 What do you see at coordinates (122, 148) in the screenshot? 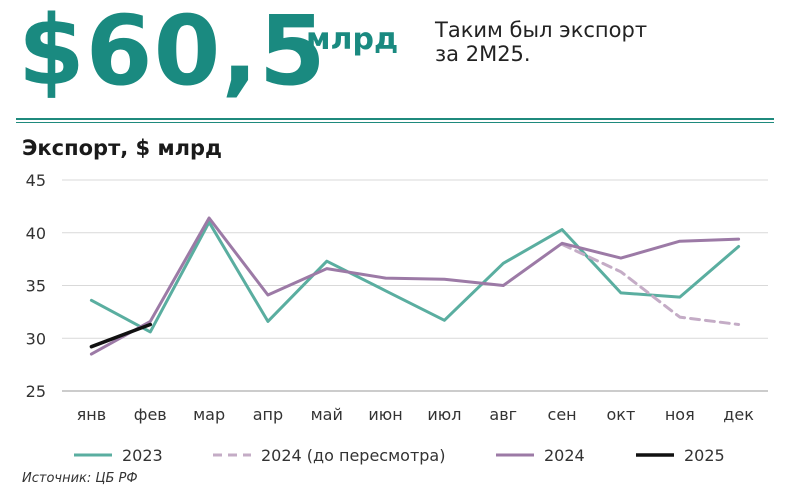
I see `chart-title: Экспорт, $ млрд` at bounding box center [122, 148].